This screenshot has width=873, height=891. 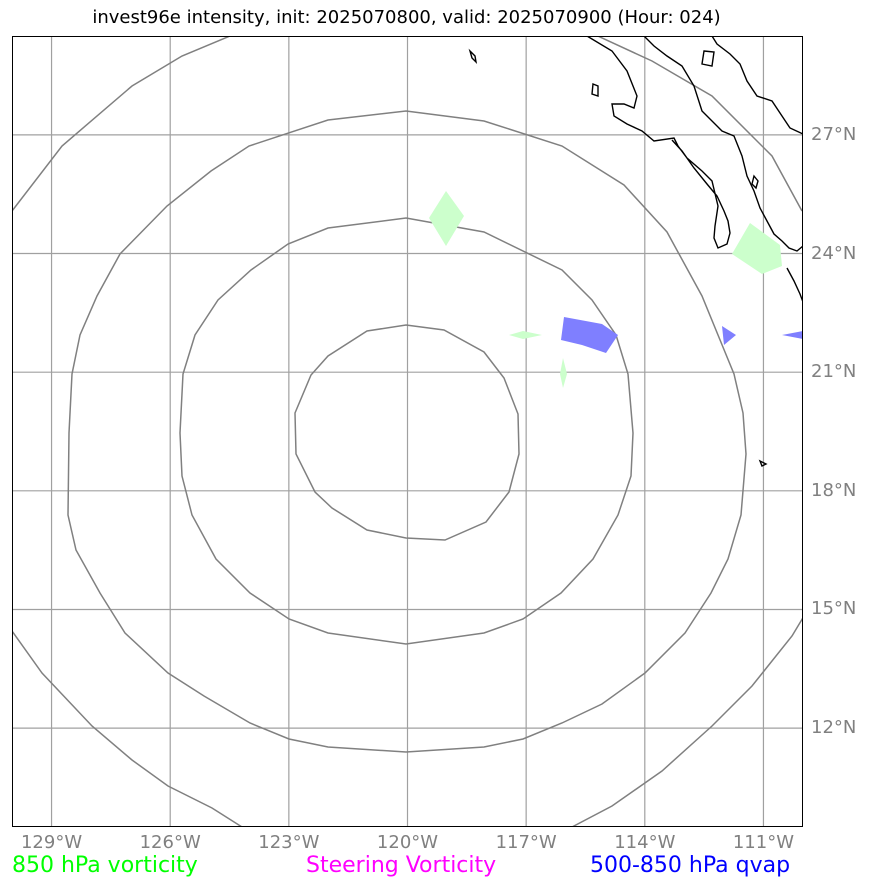 What do you see at coordinates (729, 335) in the screenshot?
I see `qvap-blob-small` at bounding box center [729, 335].